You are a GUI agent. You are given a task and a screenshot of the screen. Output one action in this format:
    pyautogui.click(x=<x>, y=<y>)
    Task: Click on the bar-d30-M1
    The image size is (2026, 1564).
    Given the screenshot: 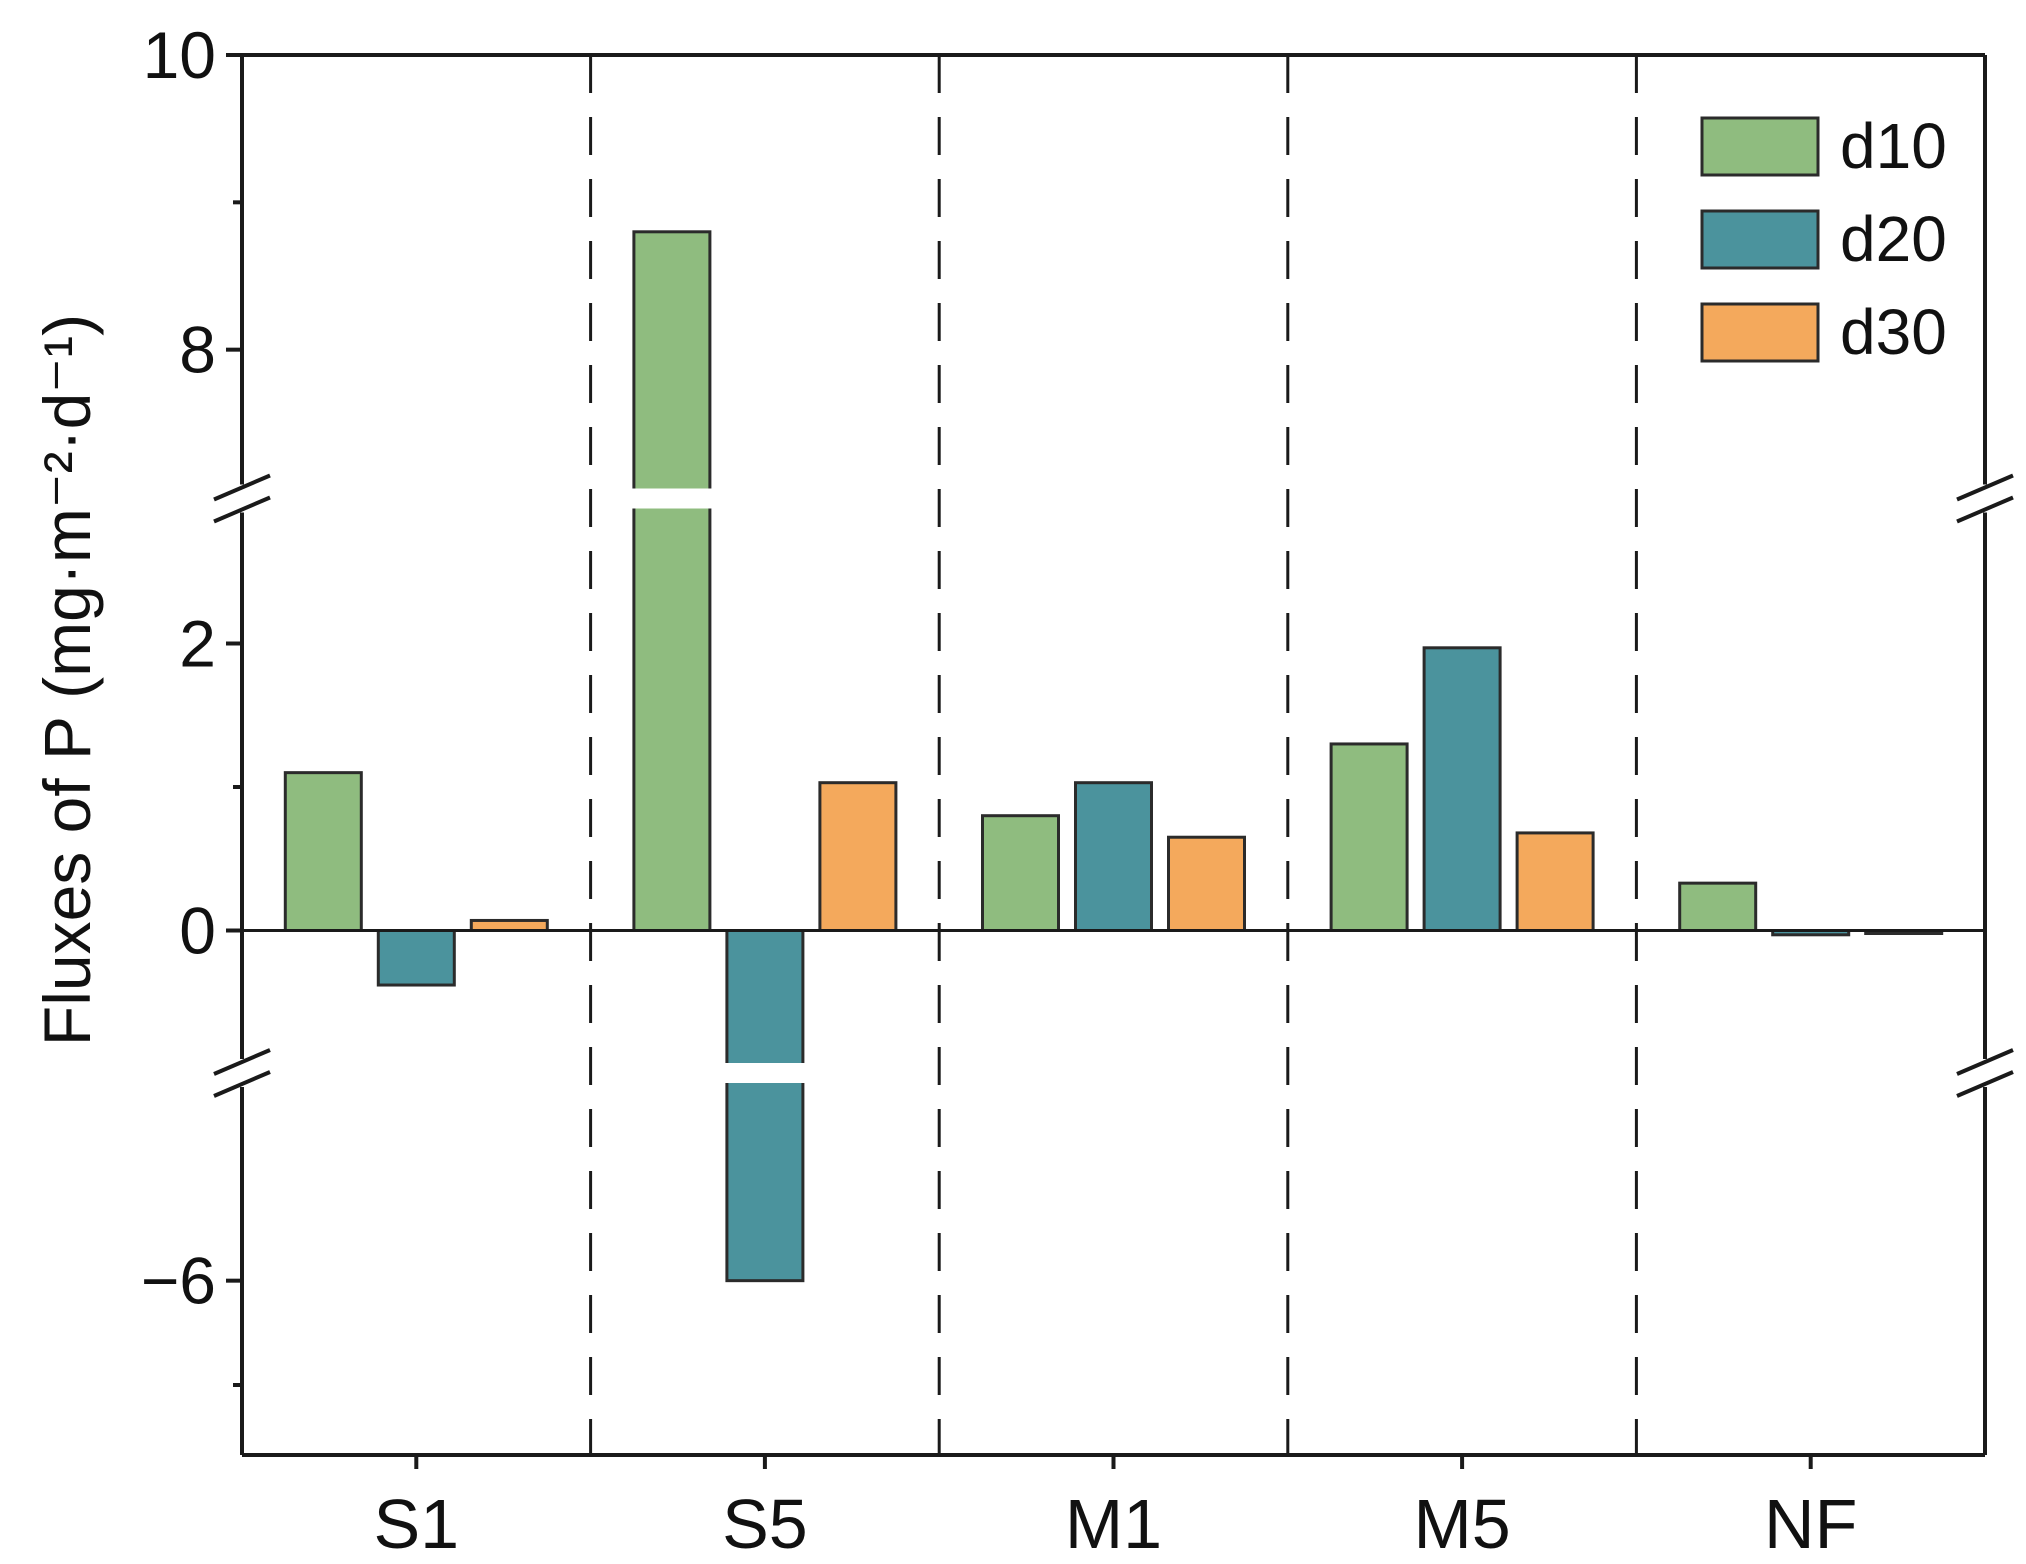 What is the action you would take?
    pyautogui.click(x=1206, y=883)
    